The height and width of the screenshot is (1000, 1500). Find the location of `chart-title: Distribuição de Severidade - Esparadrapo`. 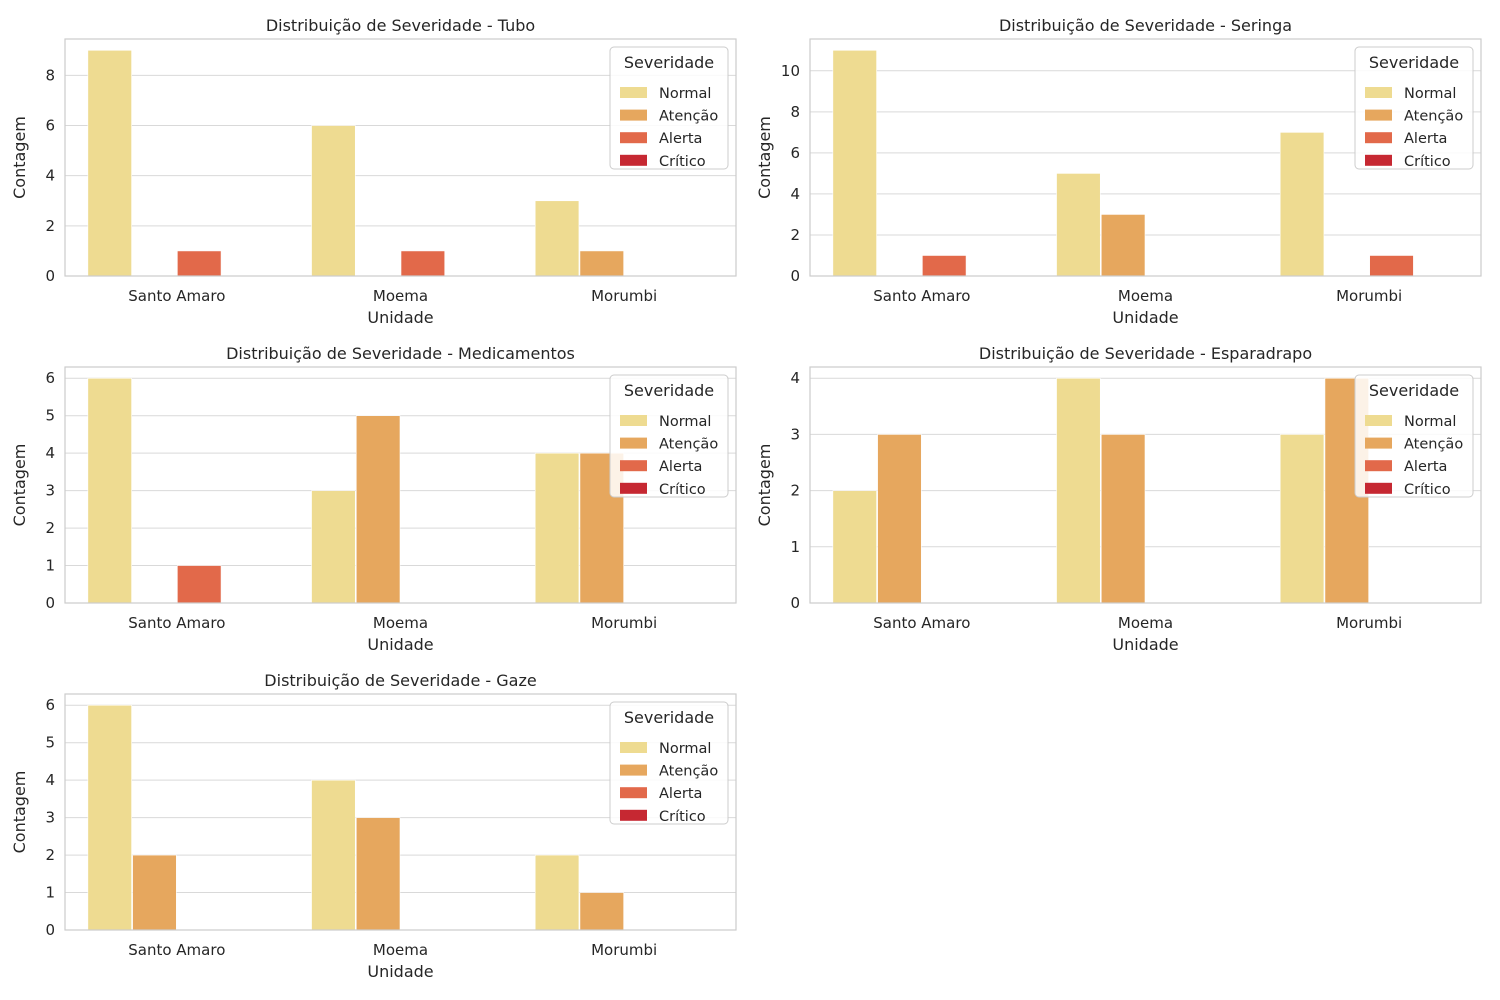

chart-title: Distribuição de Severidade - Esparadrapo is located at coordinates (1145, 353).